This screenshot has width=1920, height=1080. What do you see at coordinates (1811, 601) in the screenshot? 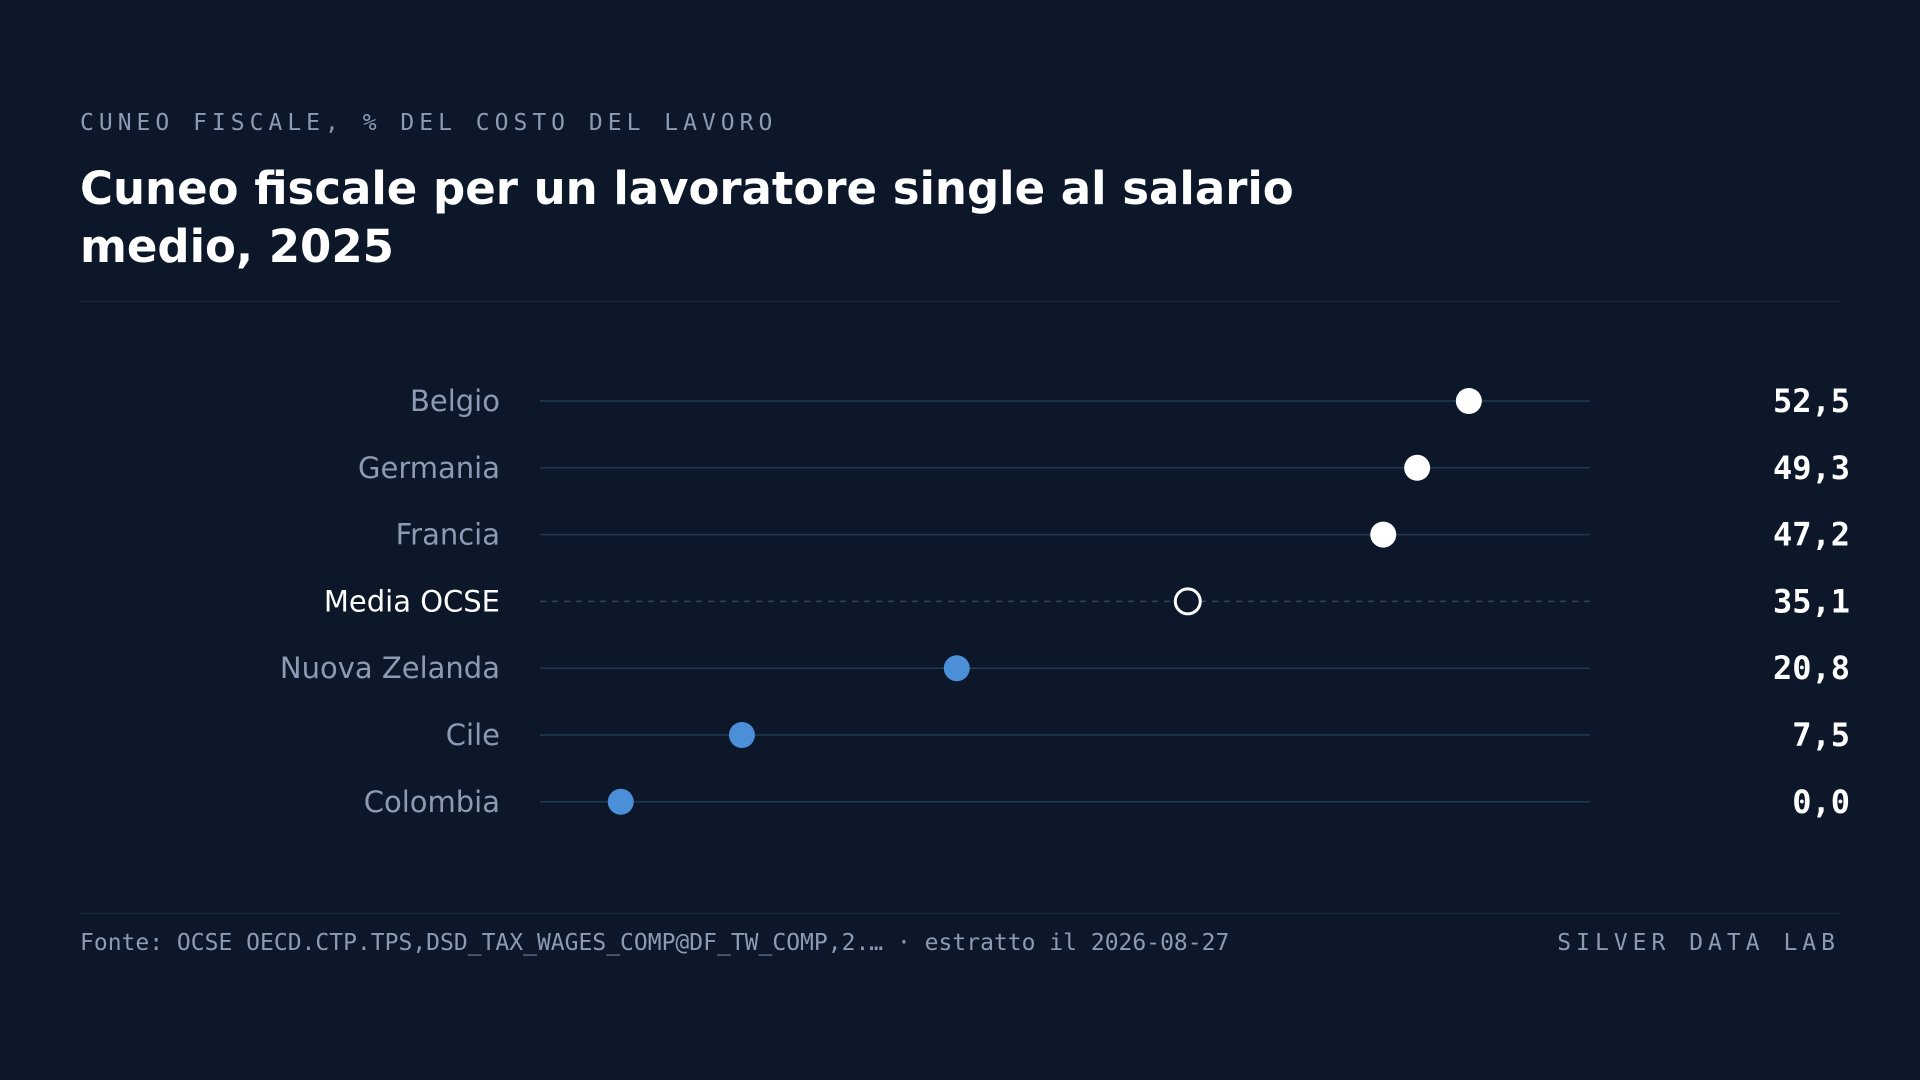
I see `value-label: 35,1` at bounding box center [1811, 601].